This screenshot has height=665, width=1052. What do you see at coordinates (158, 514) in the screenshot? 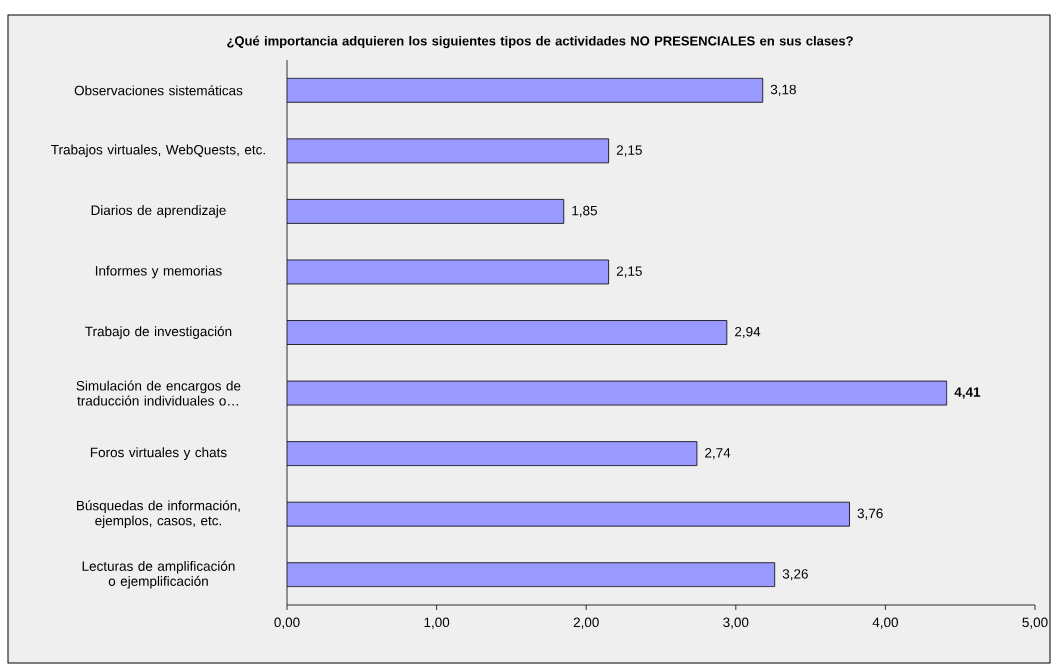
I see `y-tick-label: Búsquedas de información, ejemplos, casos, etc.` at bounding box center [158, 514].